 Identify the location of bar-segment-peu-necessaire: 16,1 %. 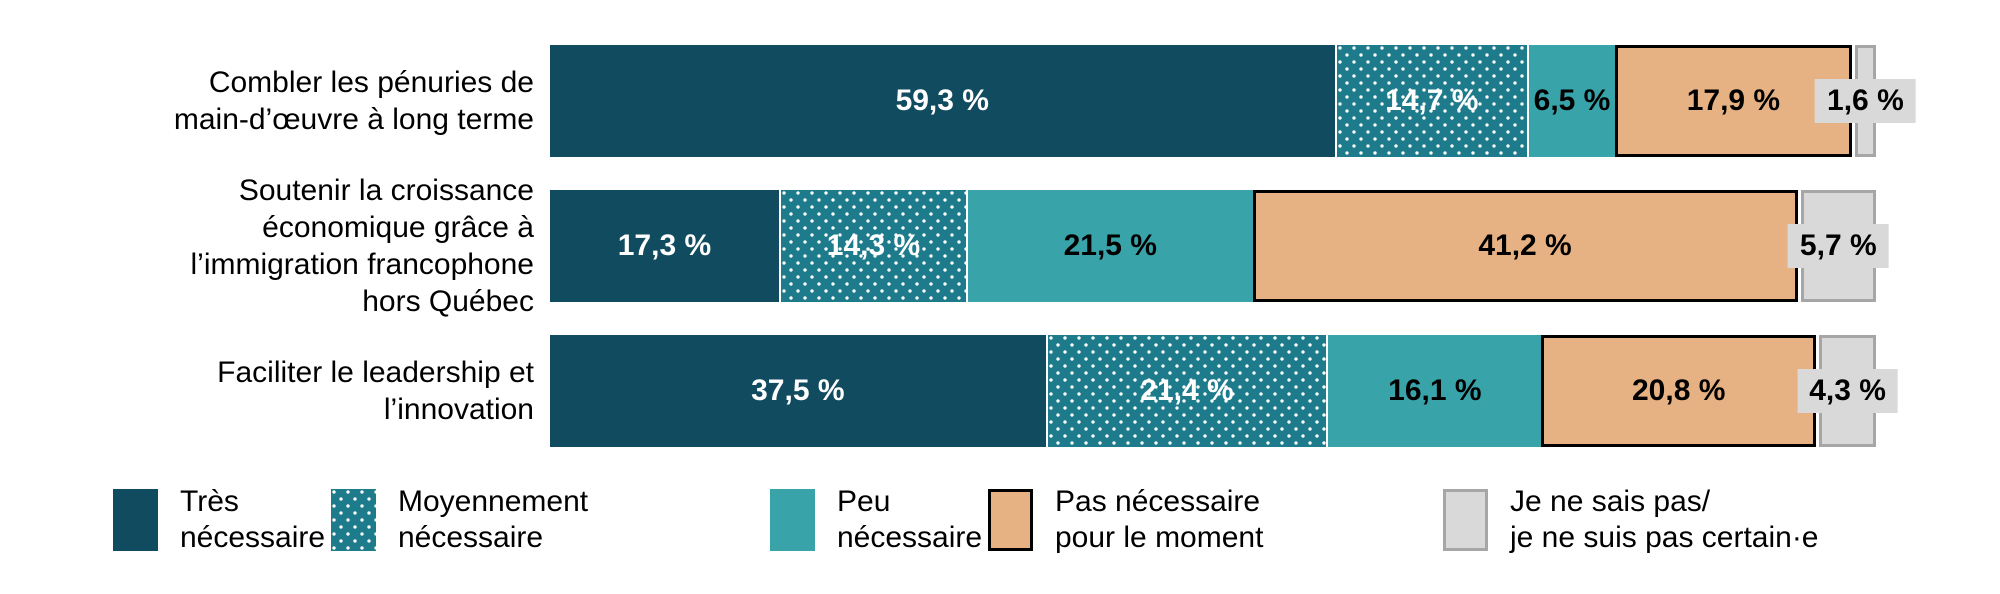
(1435, 391).